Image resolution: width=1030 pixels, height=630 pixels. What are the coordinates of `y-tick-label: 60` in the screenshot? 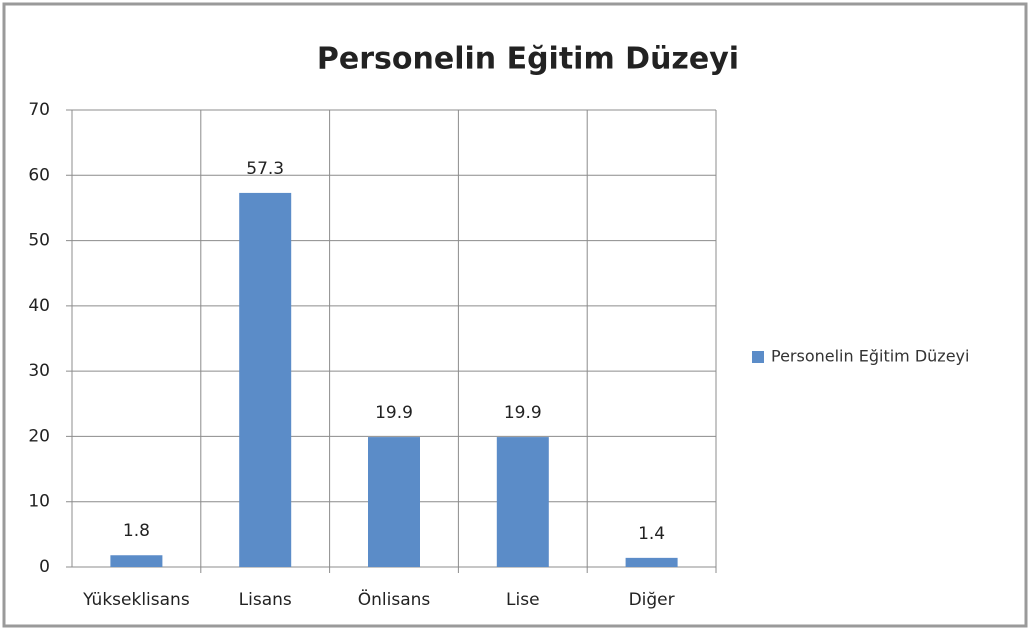 It's located at (39, 175).